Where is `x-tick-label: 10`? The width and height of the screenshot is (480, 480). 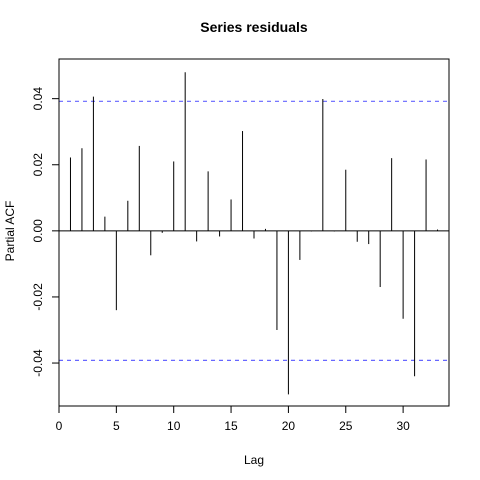 x-tick-label: 10 is located at coordinates (174, 426).